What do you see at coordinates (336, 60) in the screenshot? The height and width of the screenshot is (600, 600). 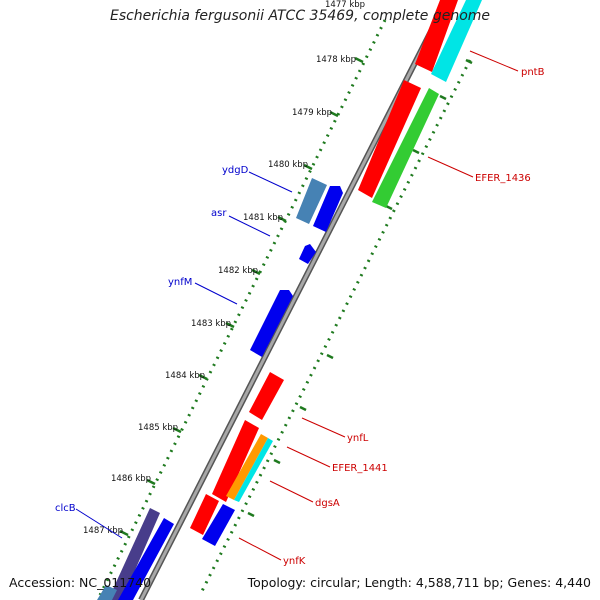 I see `kbp-label: 1478 kbp` at bounding box center [336, 60].